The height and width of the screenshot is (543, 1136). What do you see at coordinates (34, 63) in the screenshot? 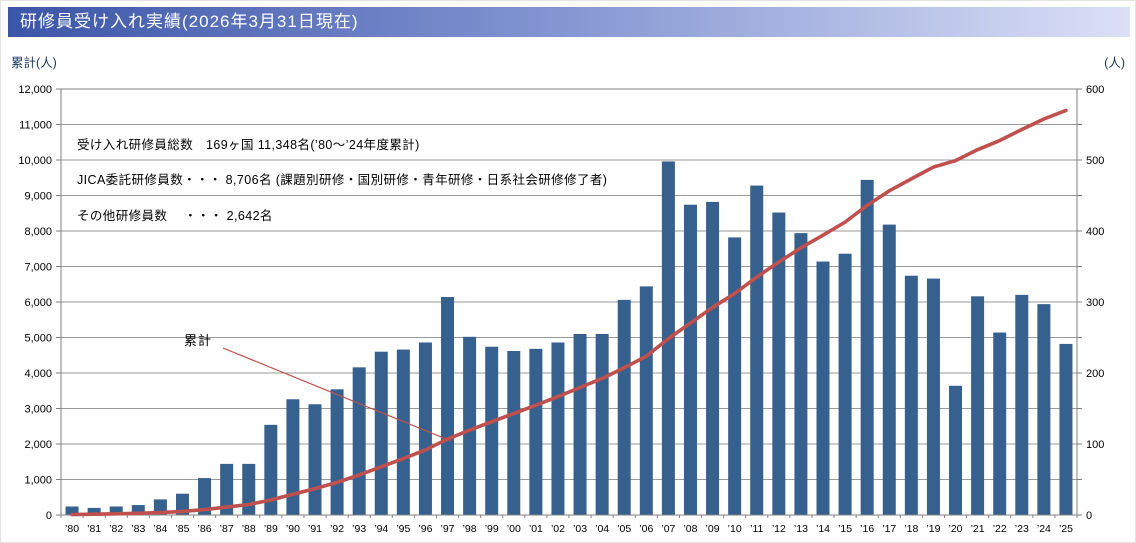
I see `left-axis-title: 累計(人)` at bounding box center [34, 63].